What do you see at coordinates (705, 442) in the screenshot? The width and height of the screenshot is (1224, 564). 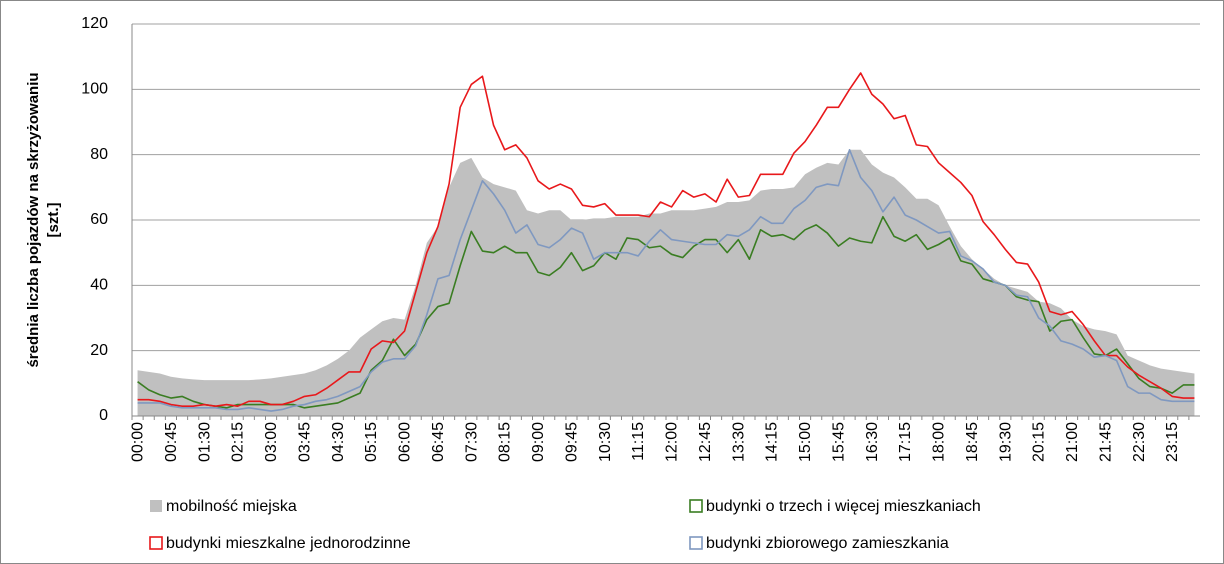 I see `x-tick-label: 12:45` at bounding box center [705, 442].